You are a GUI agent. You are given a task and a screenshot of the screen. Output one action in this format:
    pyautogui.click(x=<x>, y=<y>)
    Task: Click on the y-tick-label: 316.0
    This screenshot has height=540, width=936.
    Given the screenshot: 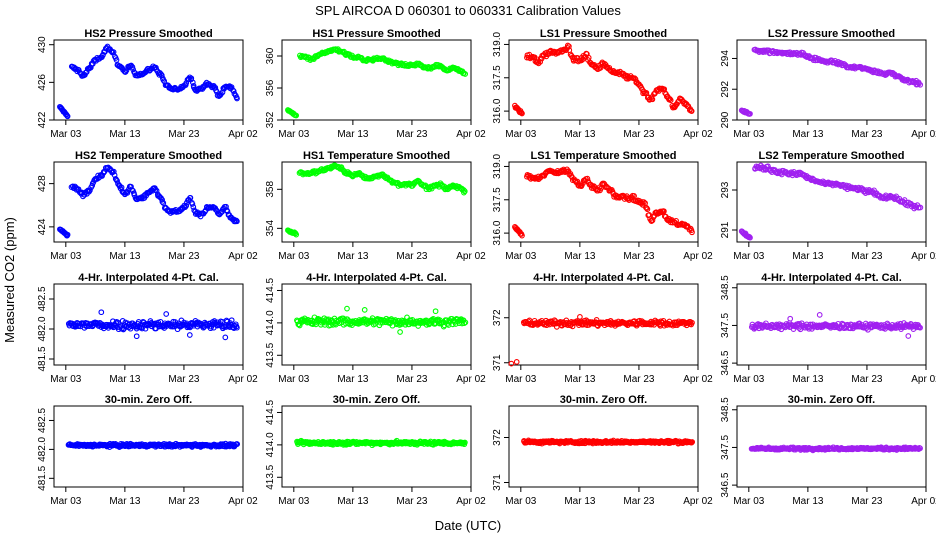 What is the action you would take?
    pyautogui.click(x=497, y=232)
    